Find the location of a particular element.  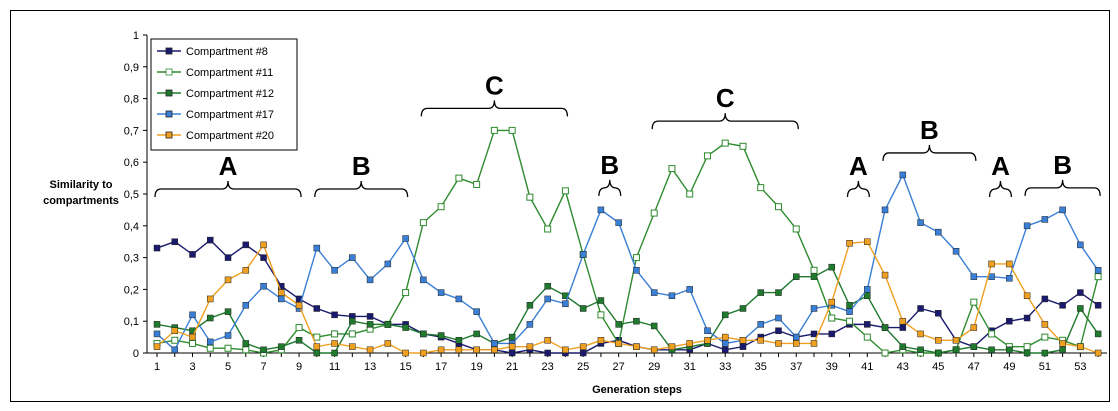

legend-label: Compartment #20 is located at coordinates (230, 136).